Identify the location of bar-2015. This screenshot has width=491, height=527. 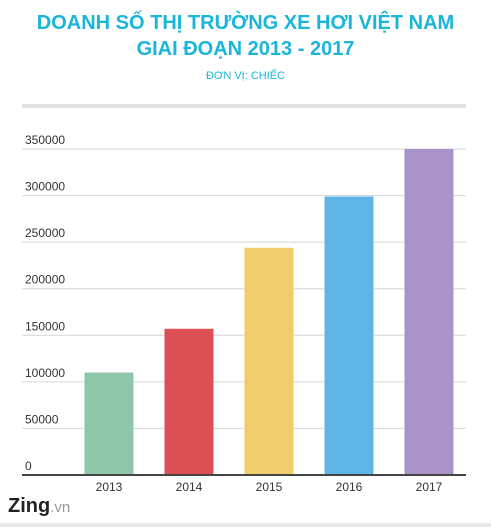
(269, 361).